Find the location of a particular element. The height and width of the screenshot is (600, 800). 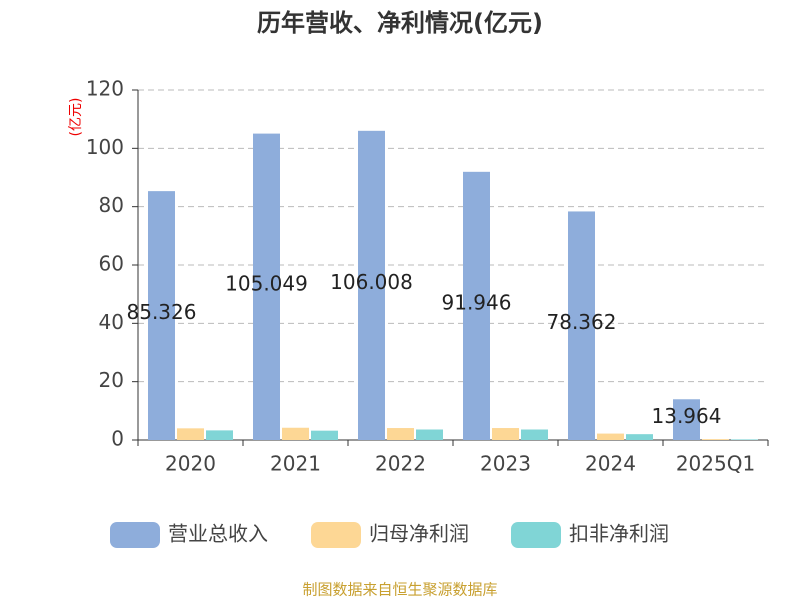

value-label: 106.008 is located at coordinates (371, 282).